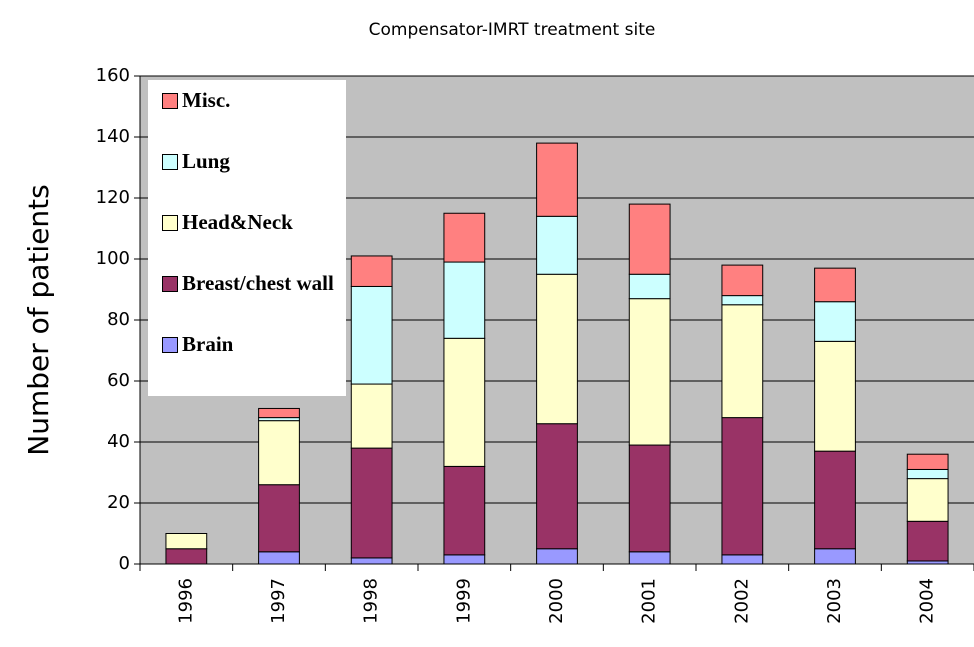 The width and height of the screenshot is (974, 647). What do you see at coordinates (649, 601) in the screenshot?
I see `x-tick-label: 2001` at bounding box center [649, 601].